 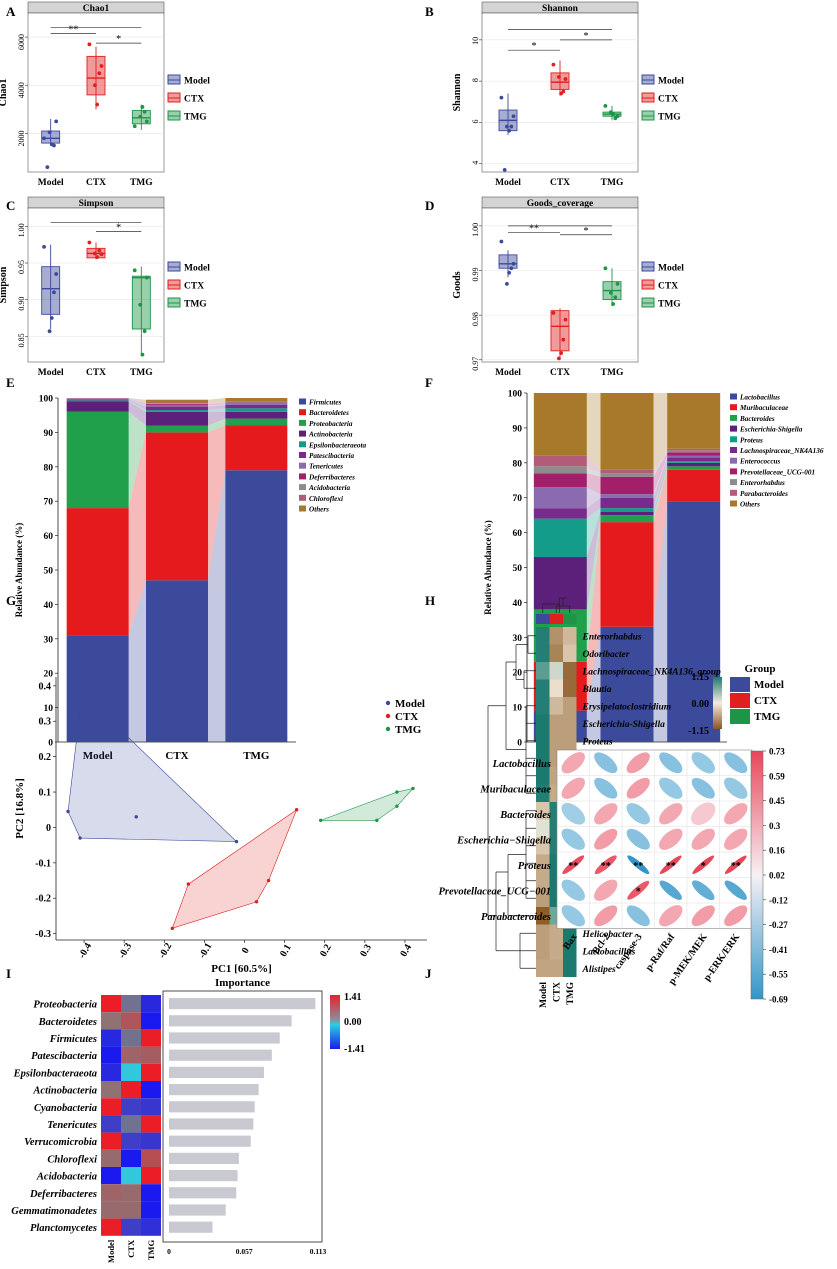 What do you see at coordinates (764, 408) in the screenshot?
I see `legend-label: Muribaculaceae` at bounding box center [764, 408].